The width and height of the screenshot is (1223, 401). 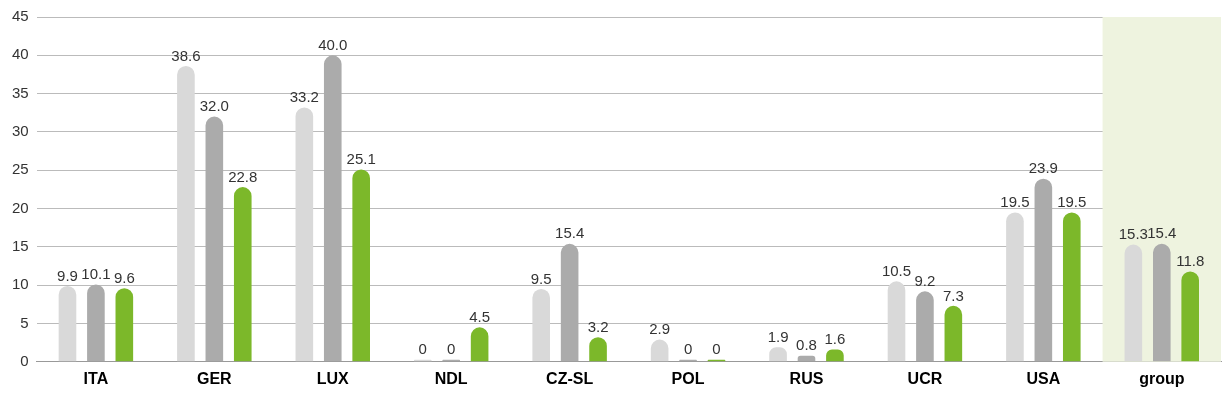 I want to click on y-tick-label: 0, so click(x=24, y=360).